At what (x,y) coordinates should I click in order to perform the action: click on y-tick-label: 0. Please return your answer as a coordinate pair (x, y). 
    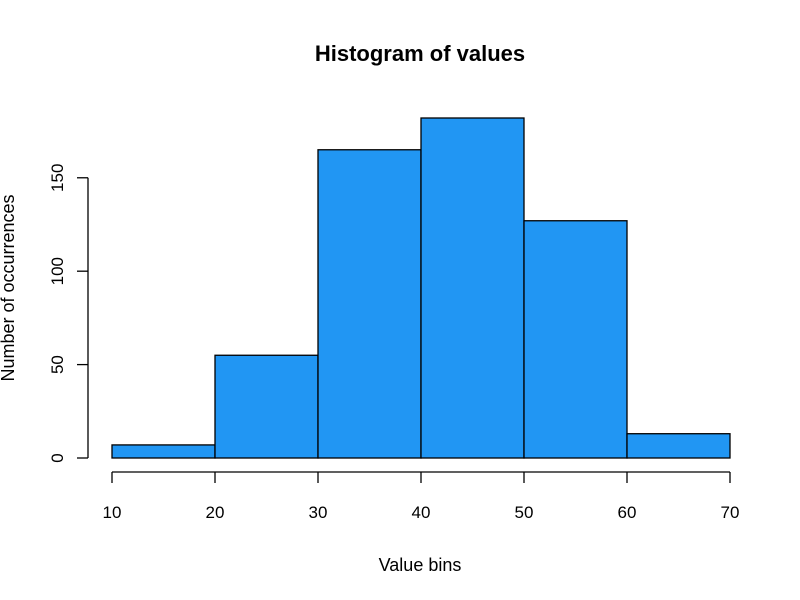
    Looking at the image, I should click on (57, 457).